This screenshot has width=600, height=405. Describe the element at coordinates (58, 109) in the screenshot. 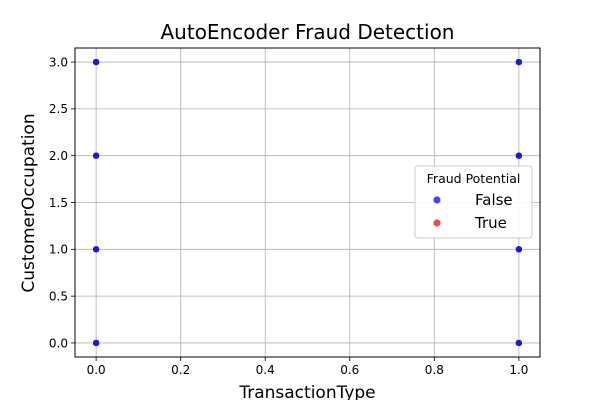

I see `y-tick-label: 2.5` at that location.